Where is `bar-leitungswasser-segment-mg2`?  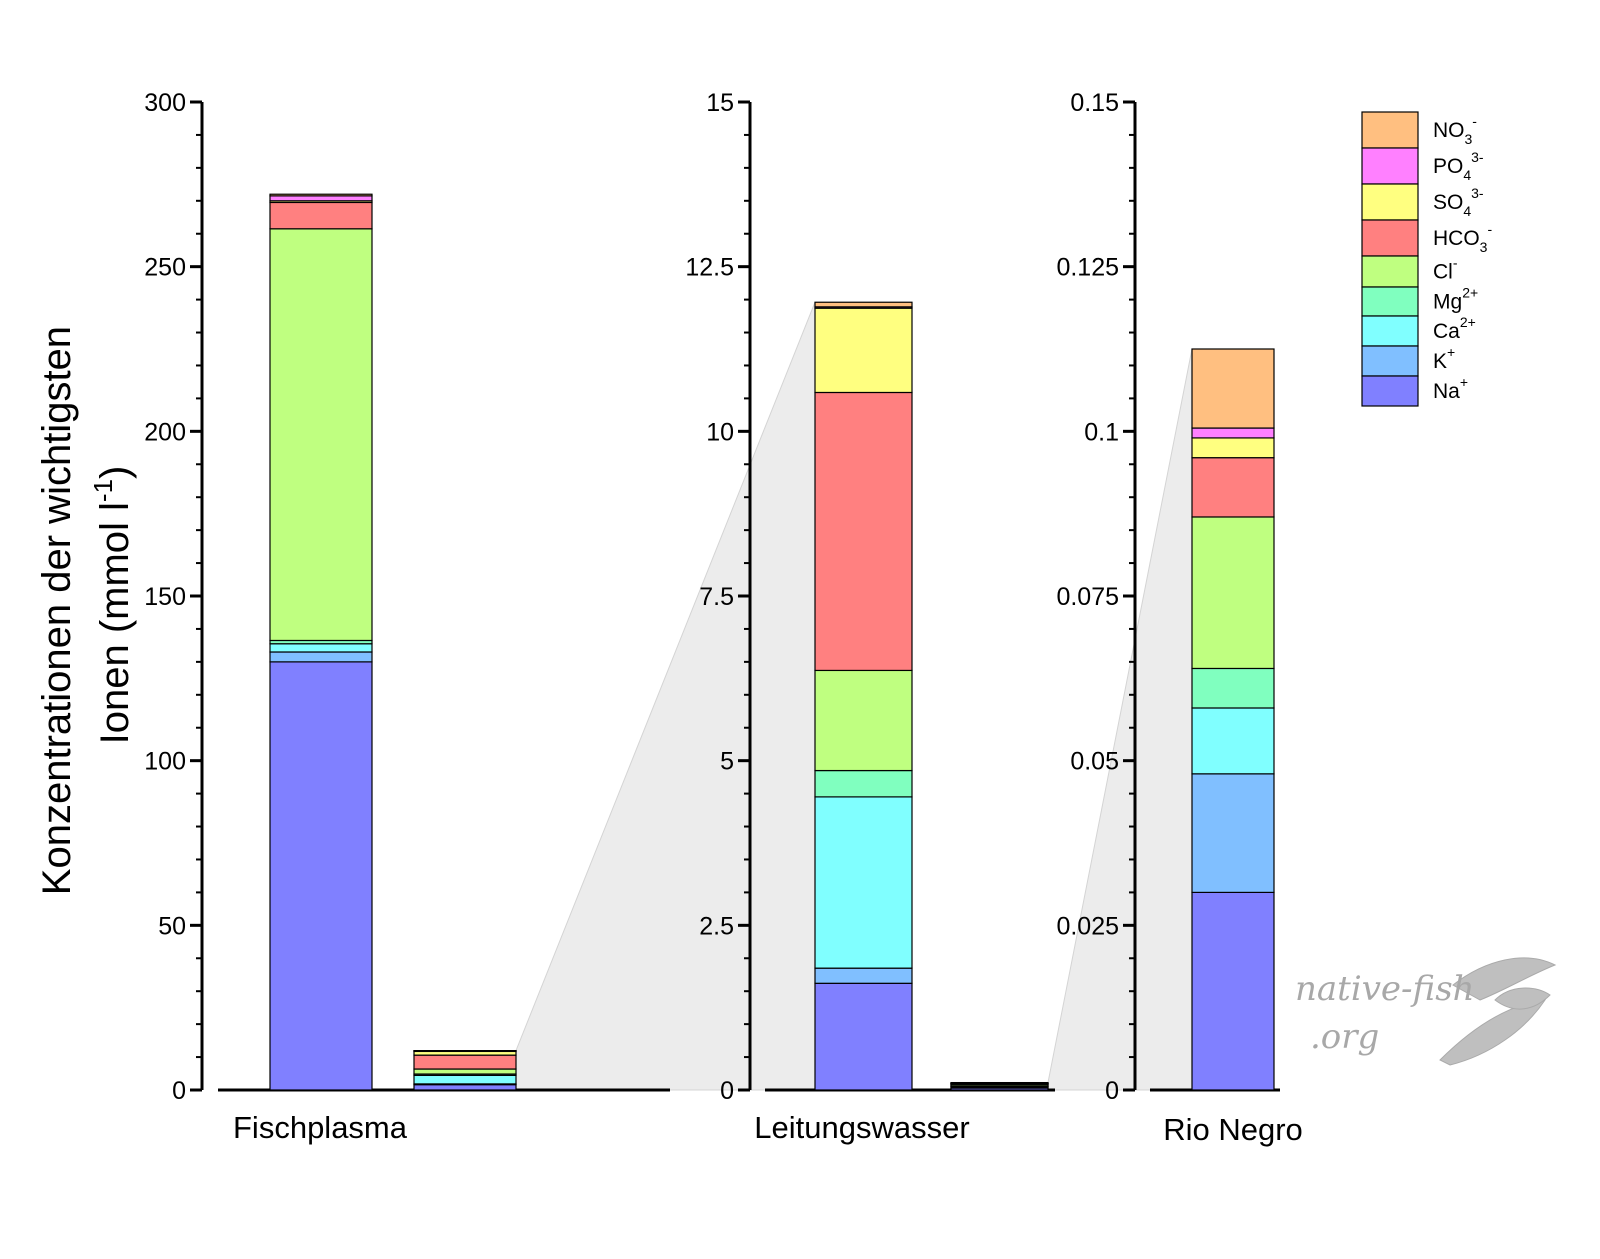 bar-leitungswasser-segment-mg2 is located at coordinates (863, 783).